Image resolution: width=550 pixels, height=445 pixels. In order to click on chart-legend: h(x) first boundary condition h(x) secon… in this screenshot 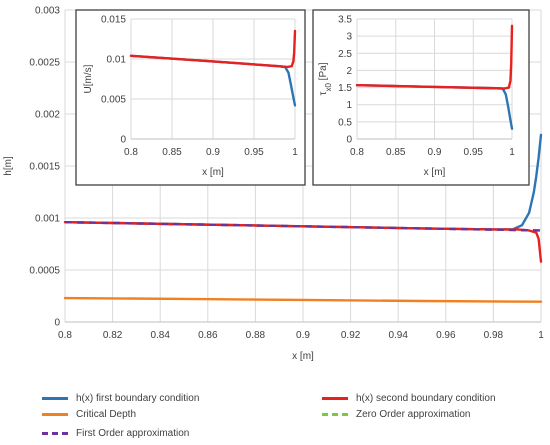, I will do `click(275, 416)`.